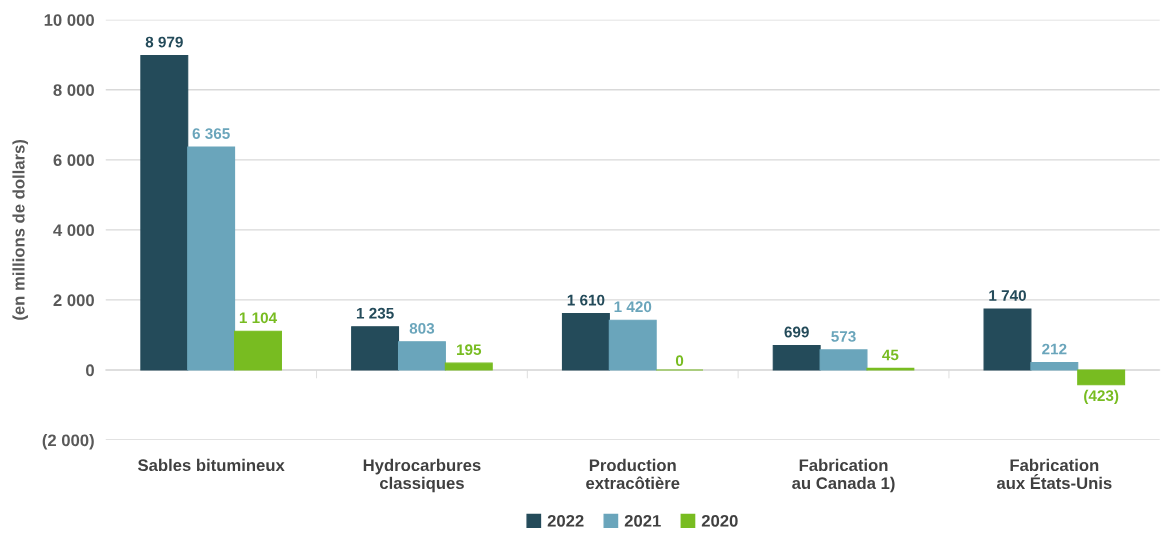 This screenshot has width=1175, height=534. What do you see at coordinates (586, 300) in the screenshot?
I see `data-label: 1 610` at bounding box center [586, 300].